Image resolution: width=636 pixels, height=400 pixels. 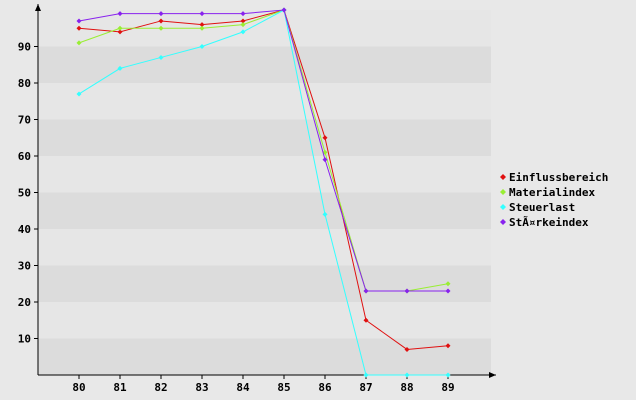 I want to click on y-tick-label: 60, so click(x=24, y=156).